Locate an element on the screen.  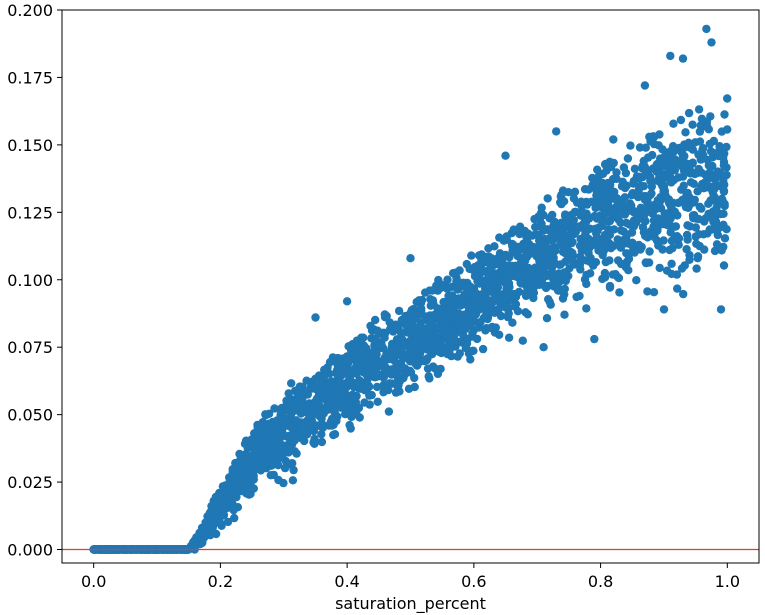
y-tick-label: 0.125 is located at coordinates (30, 212).